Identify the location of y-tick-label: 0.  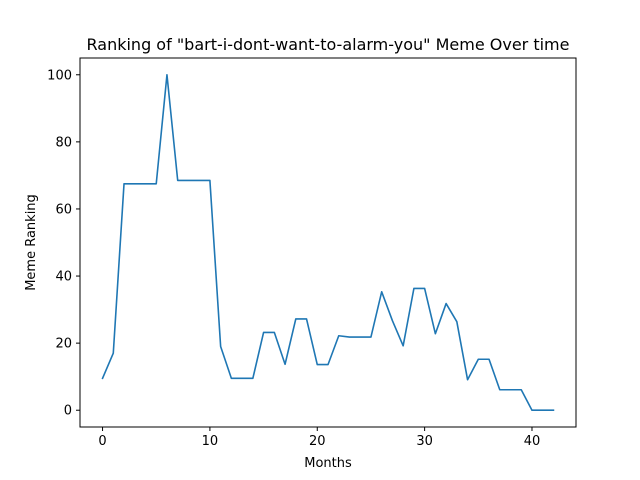
(68, 411).